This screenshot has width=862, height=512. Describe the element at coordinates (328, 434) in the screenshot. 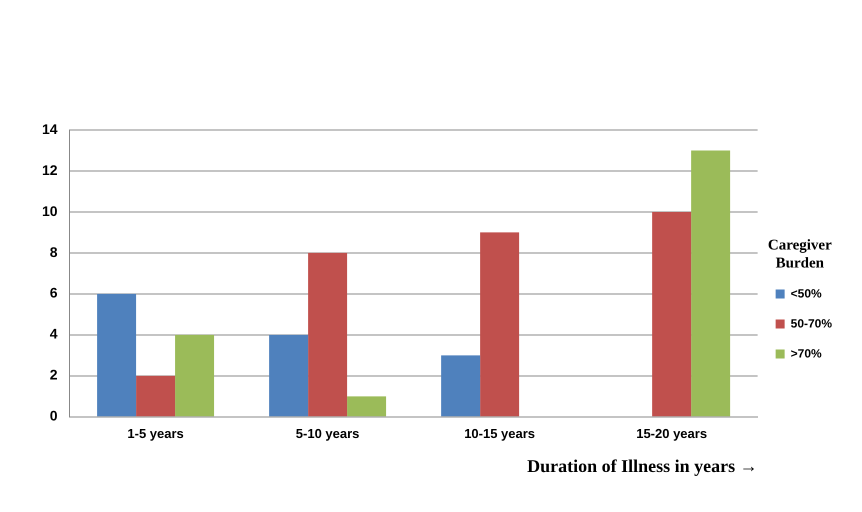

I see `x-tick-label: 5-10 years` at that location.